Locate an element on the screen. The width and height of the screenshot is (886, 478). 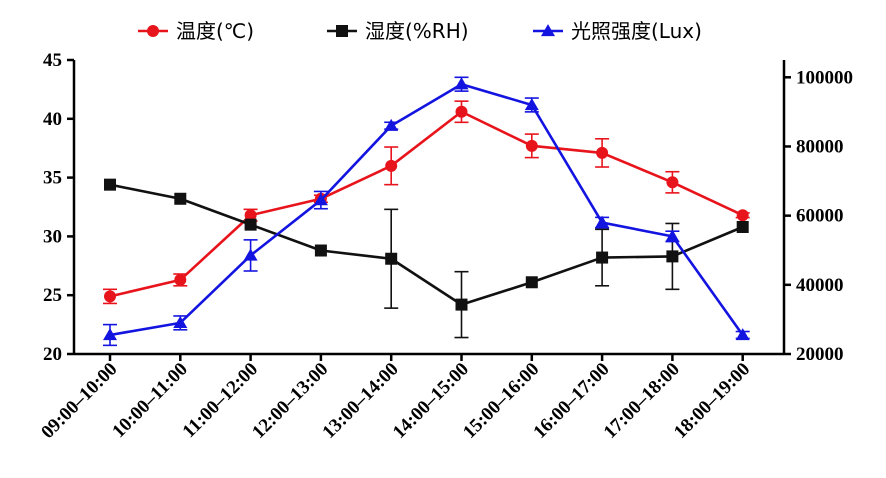
x-tick-label: 18:00–19:00 is located at coordinates (712, 401).